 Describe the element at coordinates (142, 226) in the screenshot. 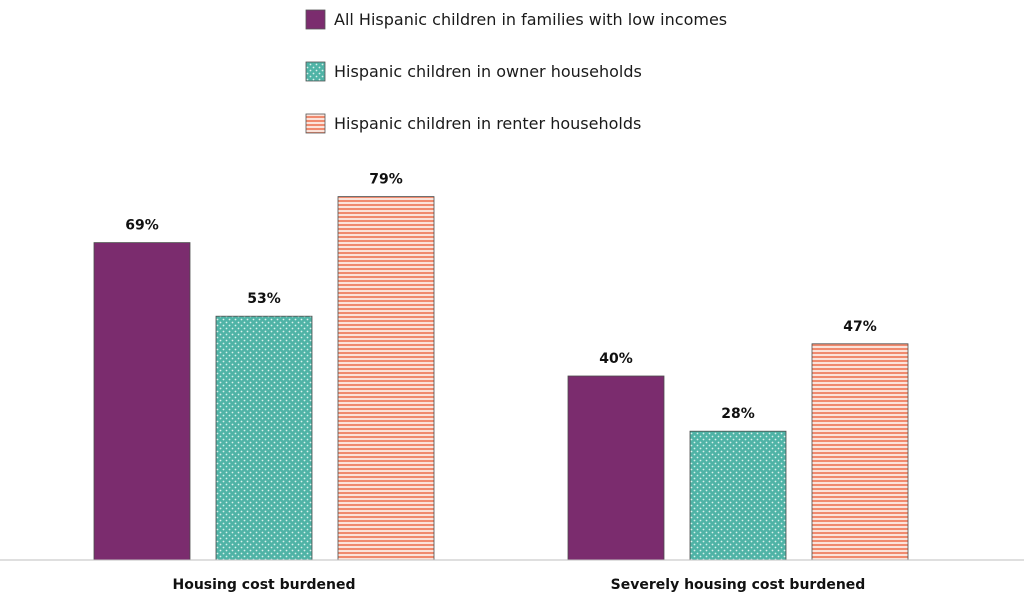

I see `value-label-1-1: 69%` at that location.